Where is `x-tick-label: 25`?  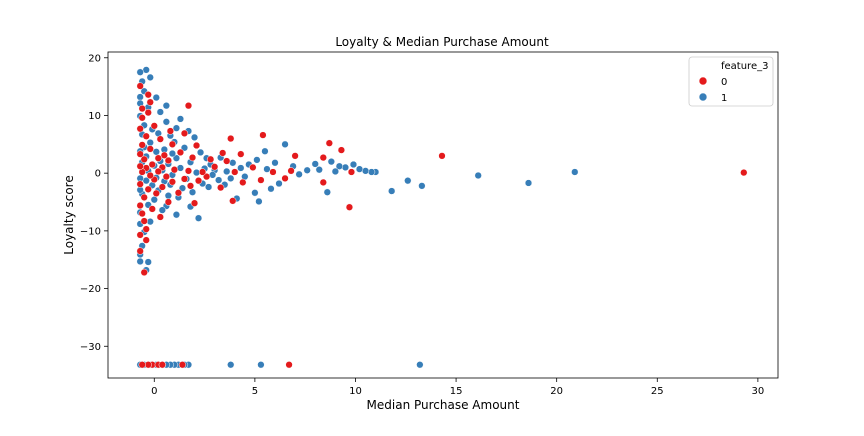 x-tick-label: 25 is located at coordinates (657, 391).